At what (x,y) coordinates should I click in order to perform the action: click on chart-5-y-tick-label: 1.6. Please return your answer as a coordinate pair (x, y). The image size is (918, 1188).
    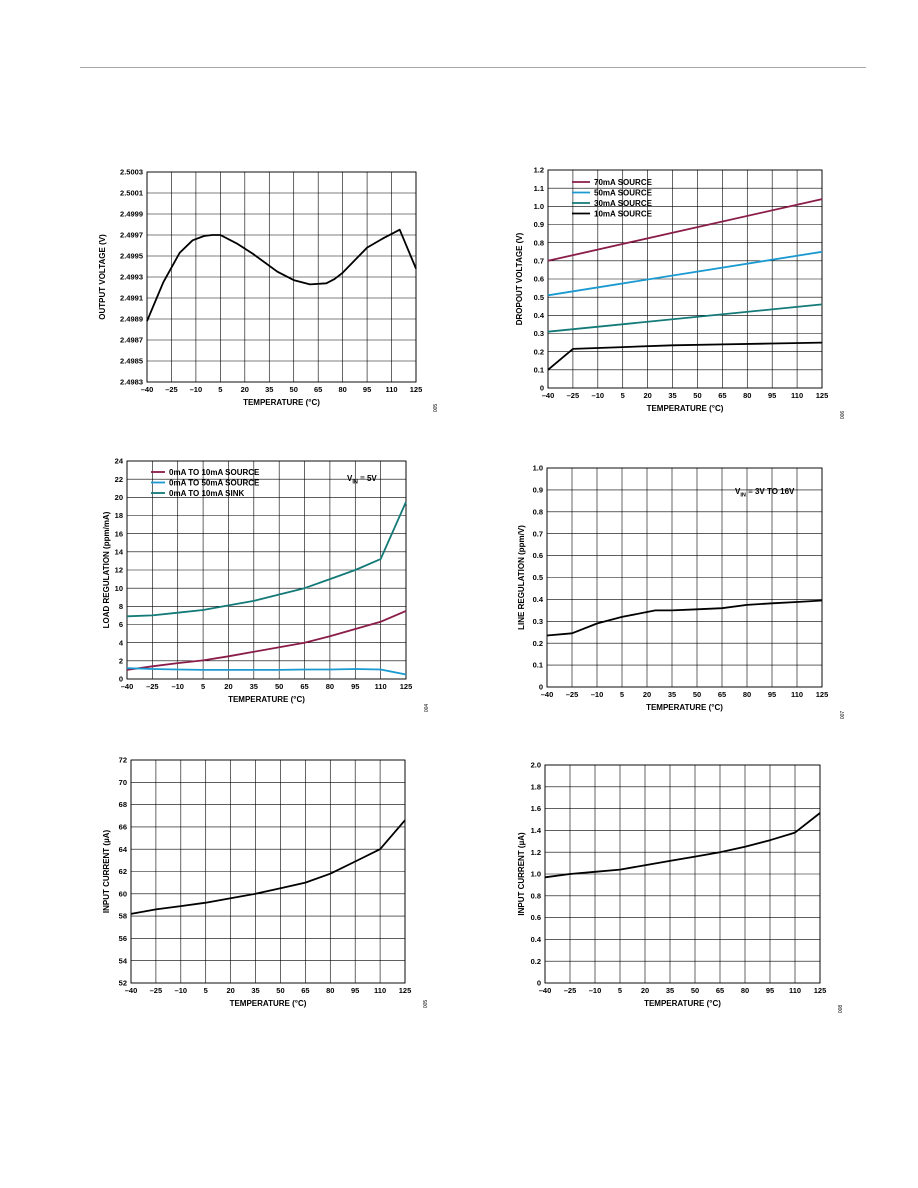
    Looking at the image, I should click on (536, 808).